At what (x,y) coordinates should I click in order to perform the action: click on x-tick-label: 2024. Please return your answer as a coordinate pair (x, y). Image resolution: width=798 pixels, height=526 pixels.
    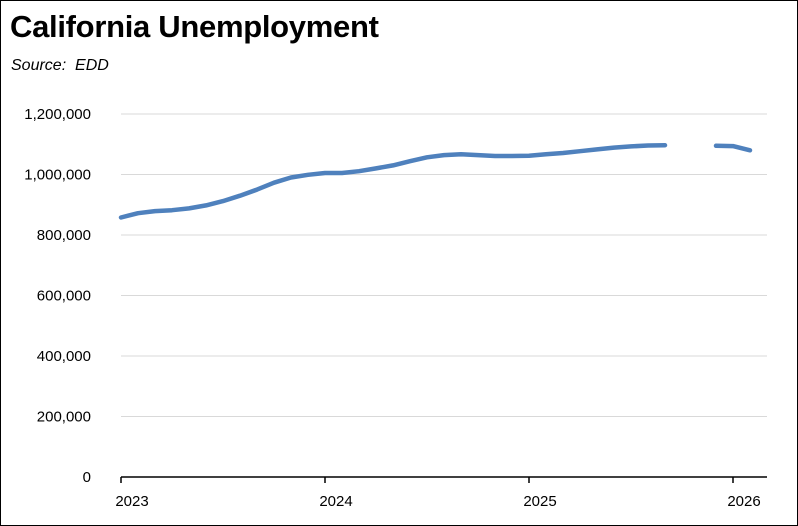
    Looking at the image, I should click on (335, 501).